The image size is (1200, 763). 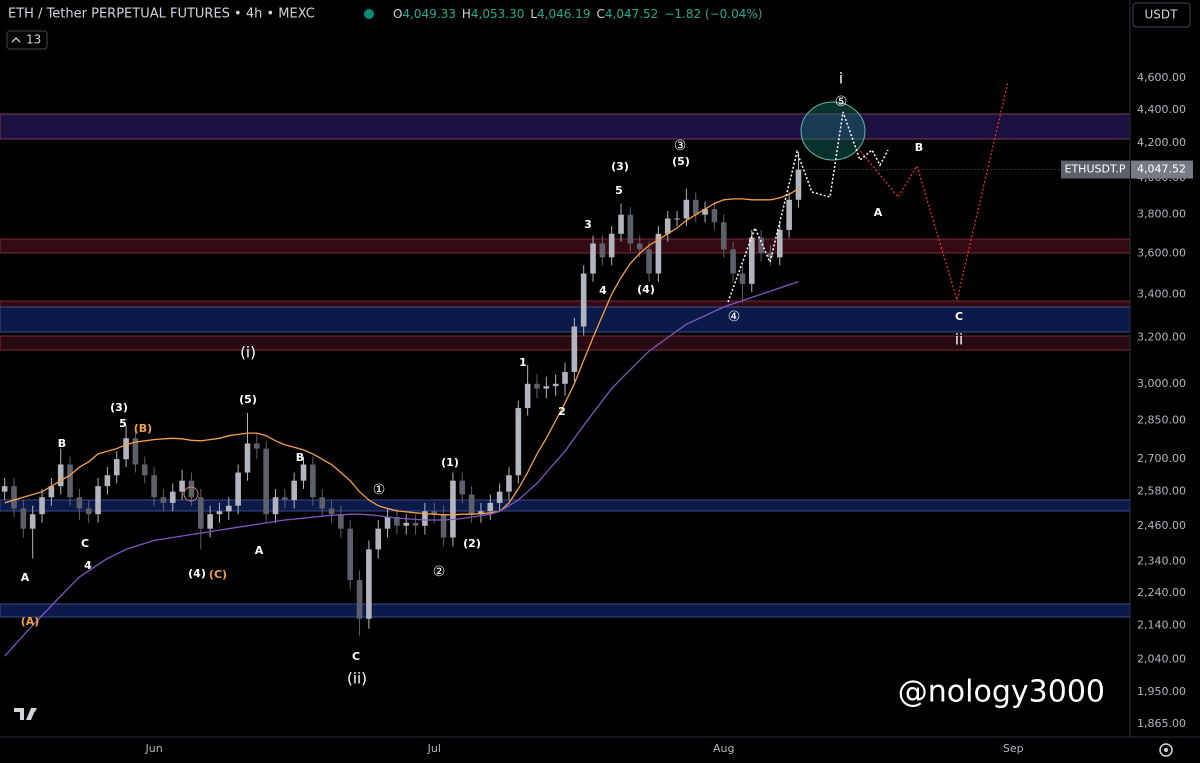 What do you see at coordinates (1161, 561) in the screenshot?
I see `y-tick-label: 2,340.00` at bounding box center [1161, 561].